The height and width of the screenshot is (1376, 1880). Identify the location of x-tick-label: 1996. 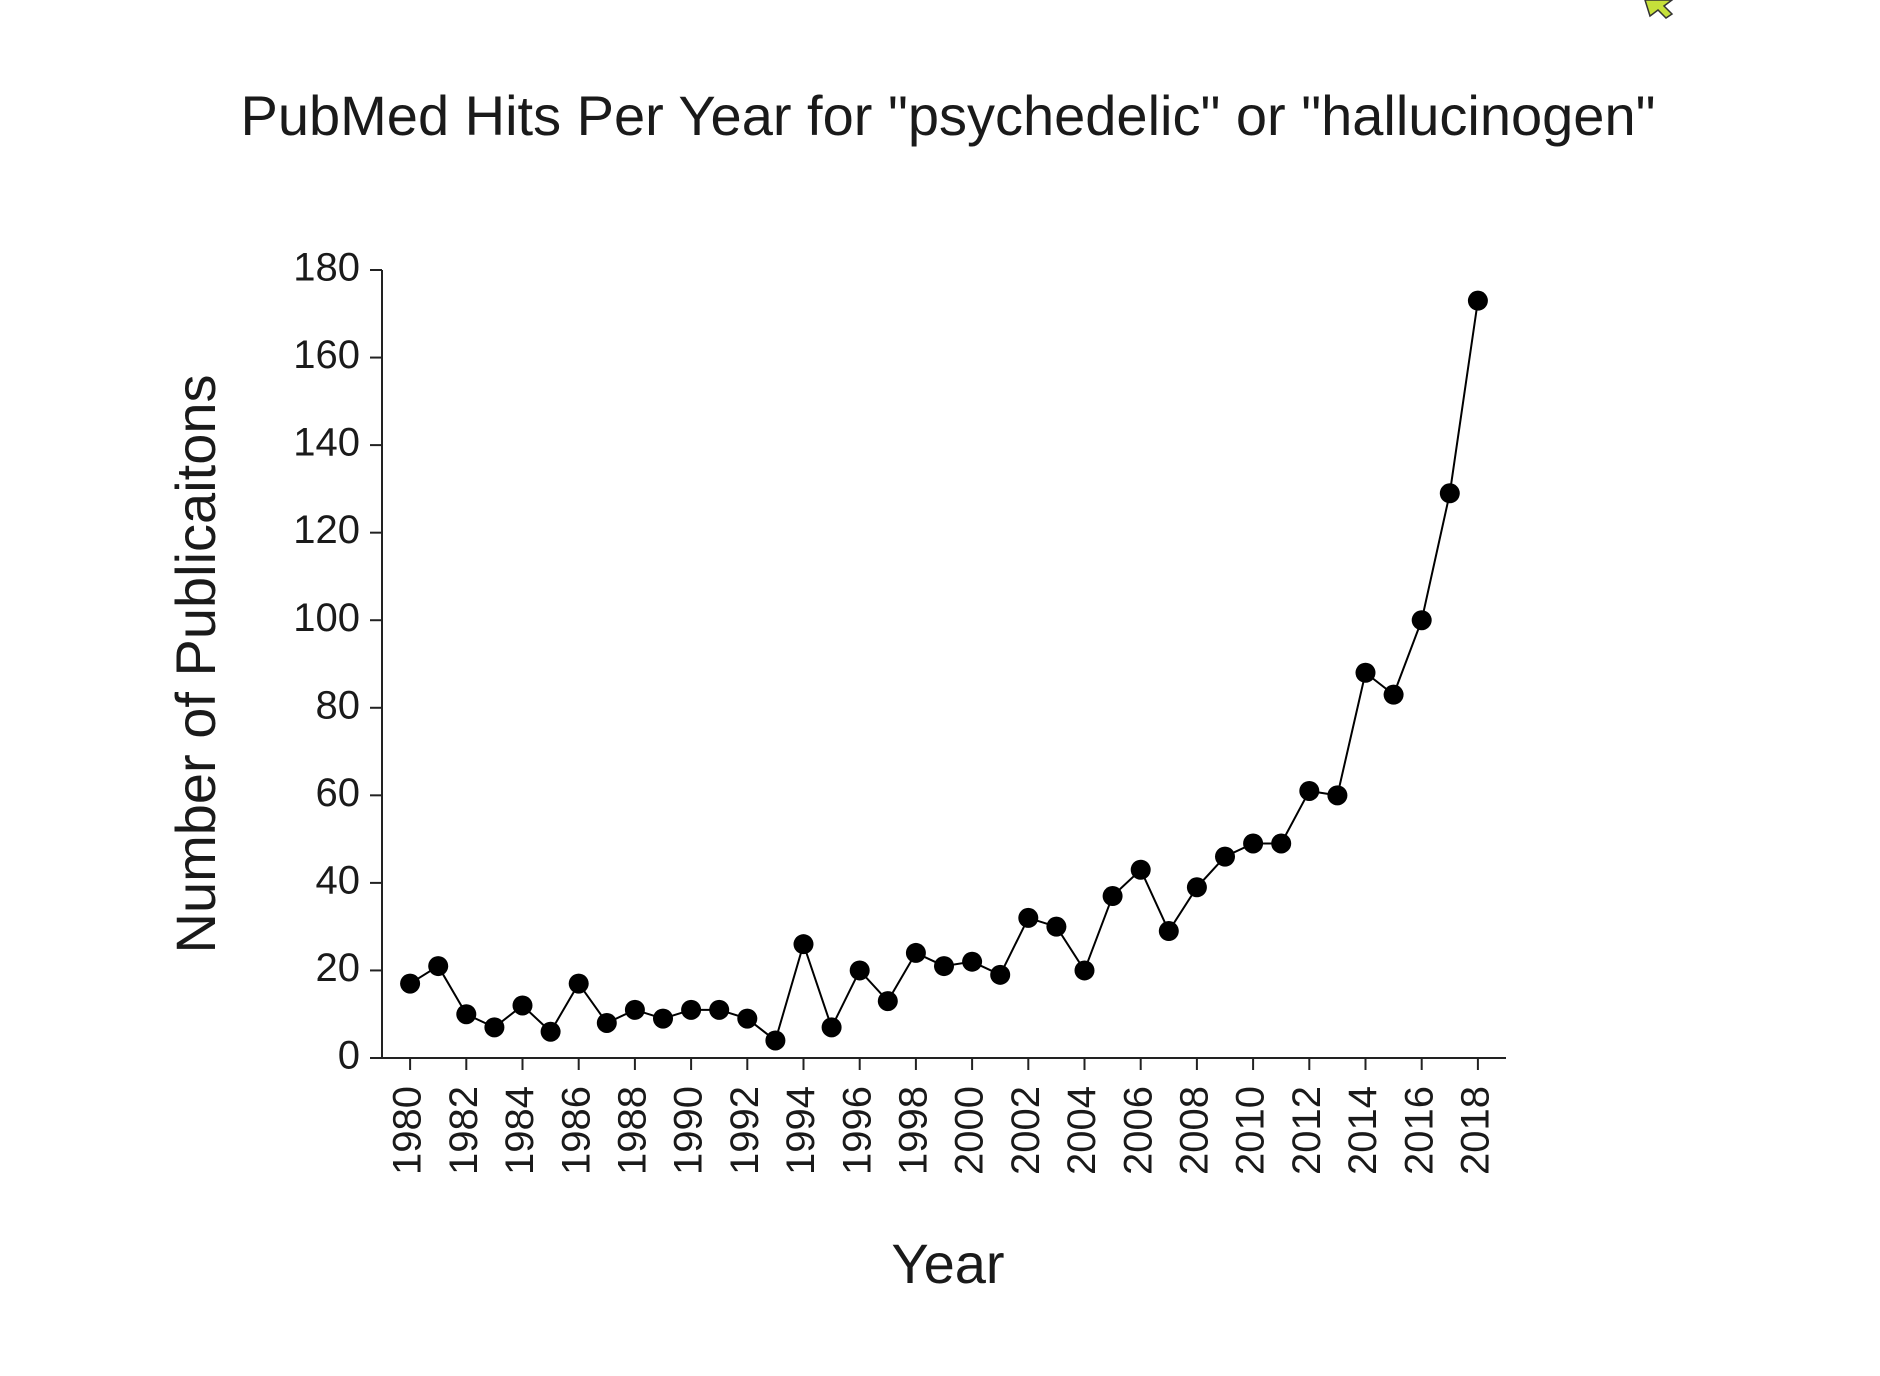
(857, 1130).